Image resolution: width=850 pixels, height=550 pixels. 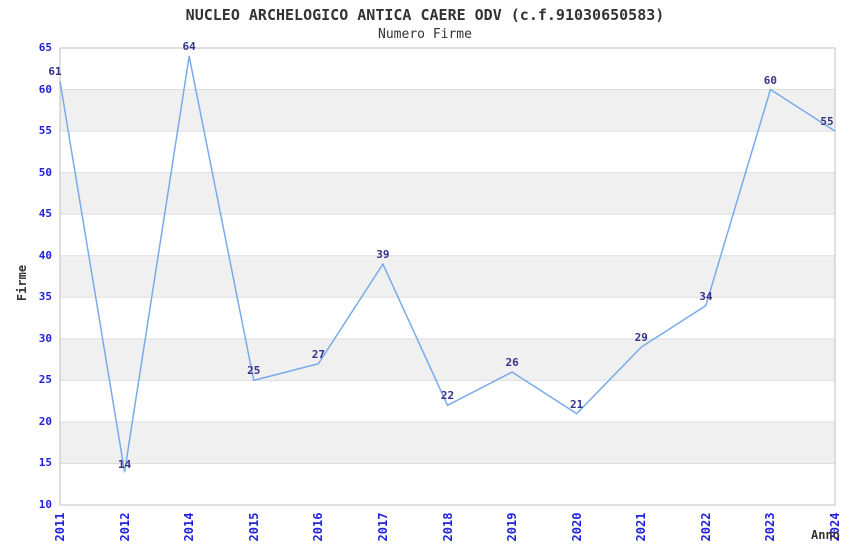 I want to click on y-tick-label: 20, so click(x=45, y=421).